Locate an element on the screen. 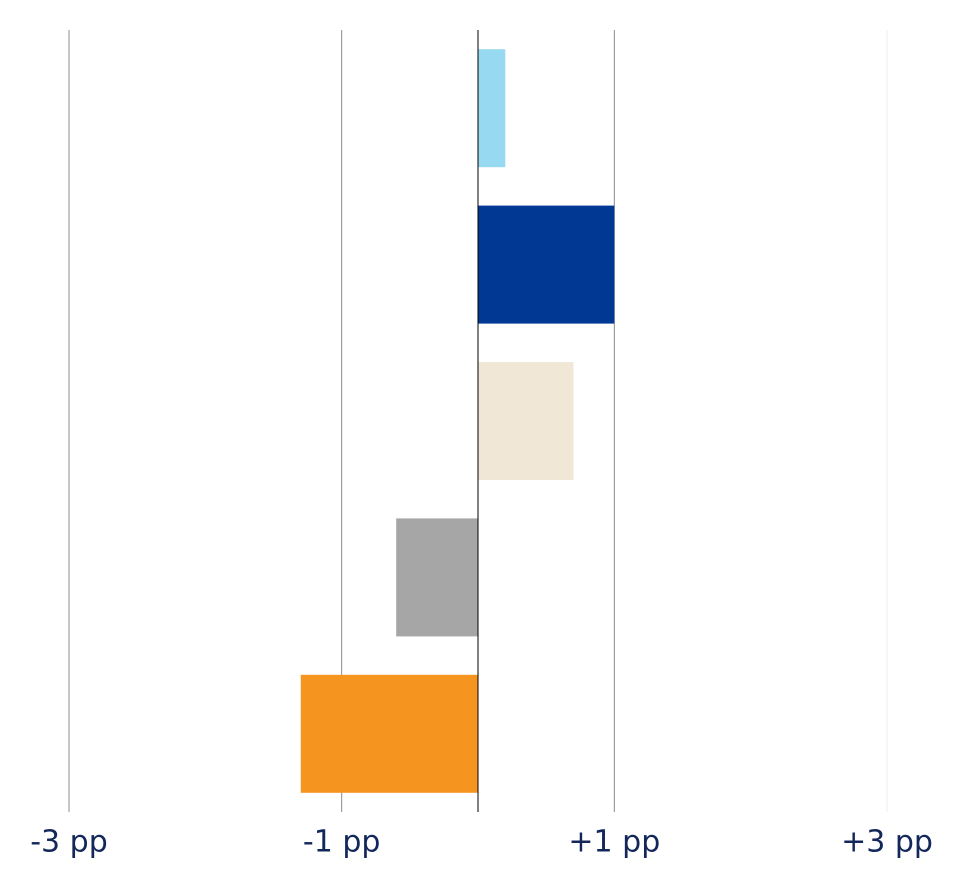  x-tick-label: -1 pp is located at coordinates (342, 842).